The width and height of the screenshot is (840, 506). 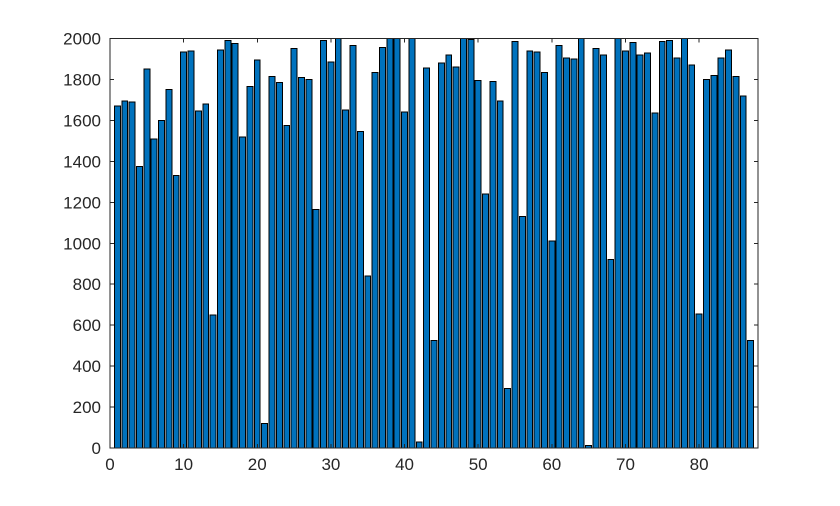 I want to click on x-tick-label: 60, so click(x=551, y=464).